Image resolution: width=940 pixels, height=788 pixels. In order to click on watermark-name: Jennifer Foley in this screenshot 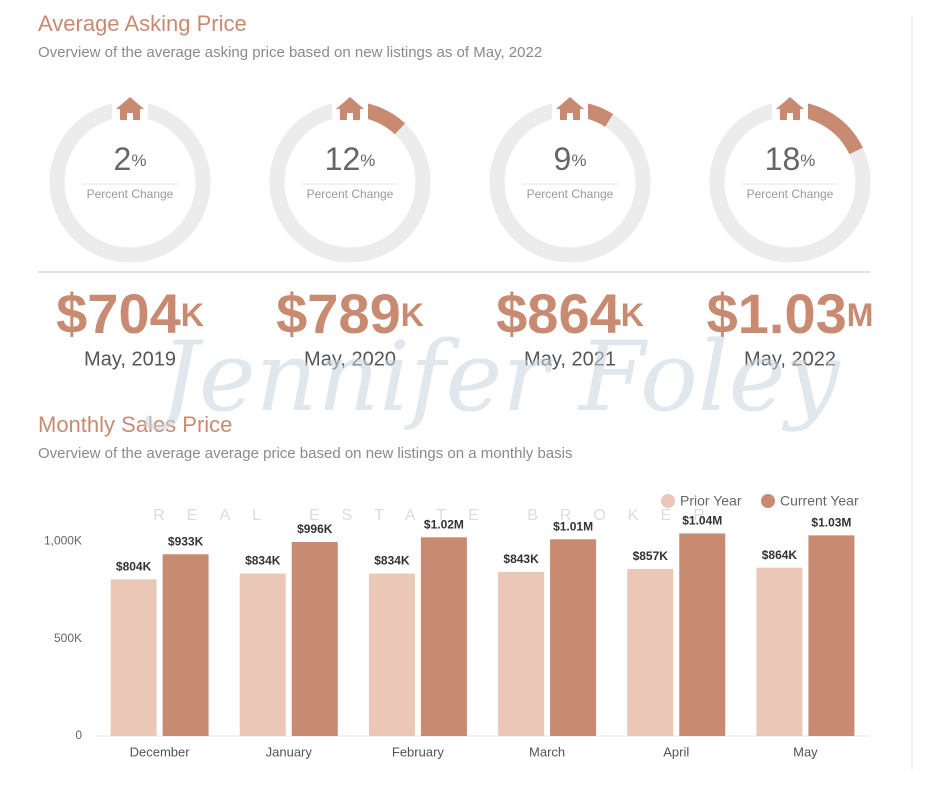, I will do `click(492, 377)`.